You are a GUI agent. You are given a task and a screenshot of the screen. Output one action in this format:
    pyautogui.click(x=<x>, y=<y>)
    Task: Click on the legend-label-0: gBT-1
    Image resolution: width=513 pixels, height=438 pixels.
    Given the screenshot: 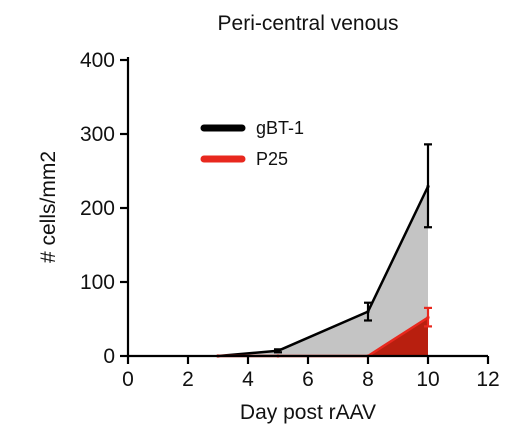 What is the action you would take?
    pyautogui.click(x=280, y=128)
    